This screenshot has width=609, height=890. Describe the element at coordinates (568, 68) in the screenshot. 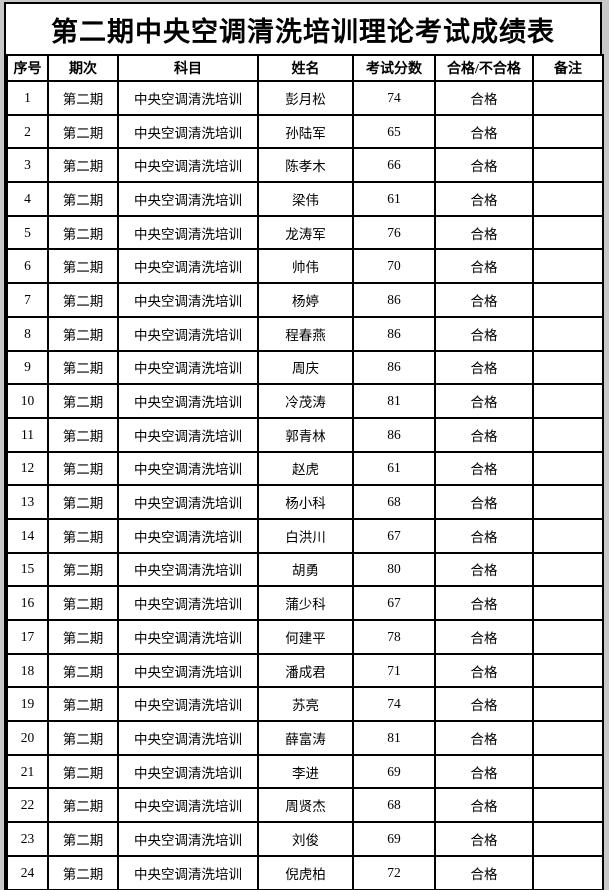

I see `header-cell-remark: 备注` at that location.